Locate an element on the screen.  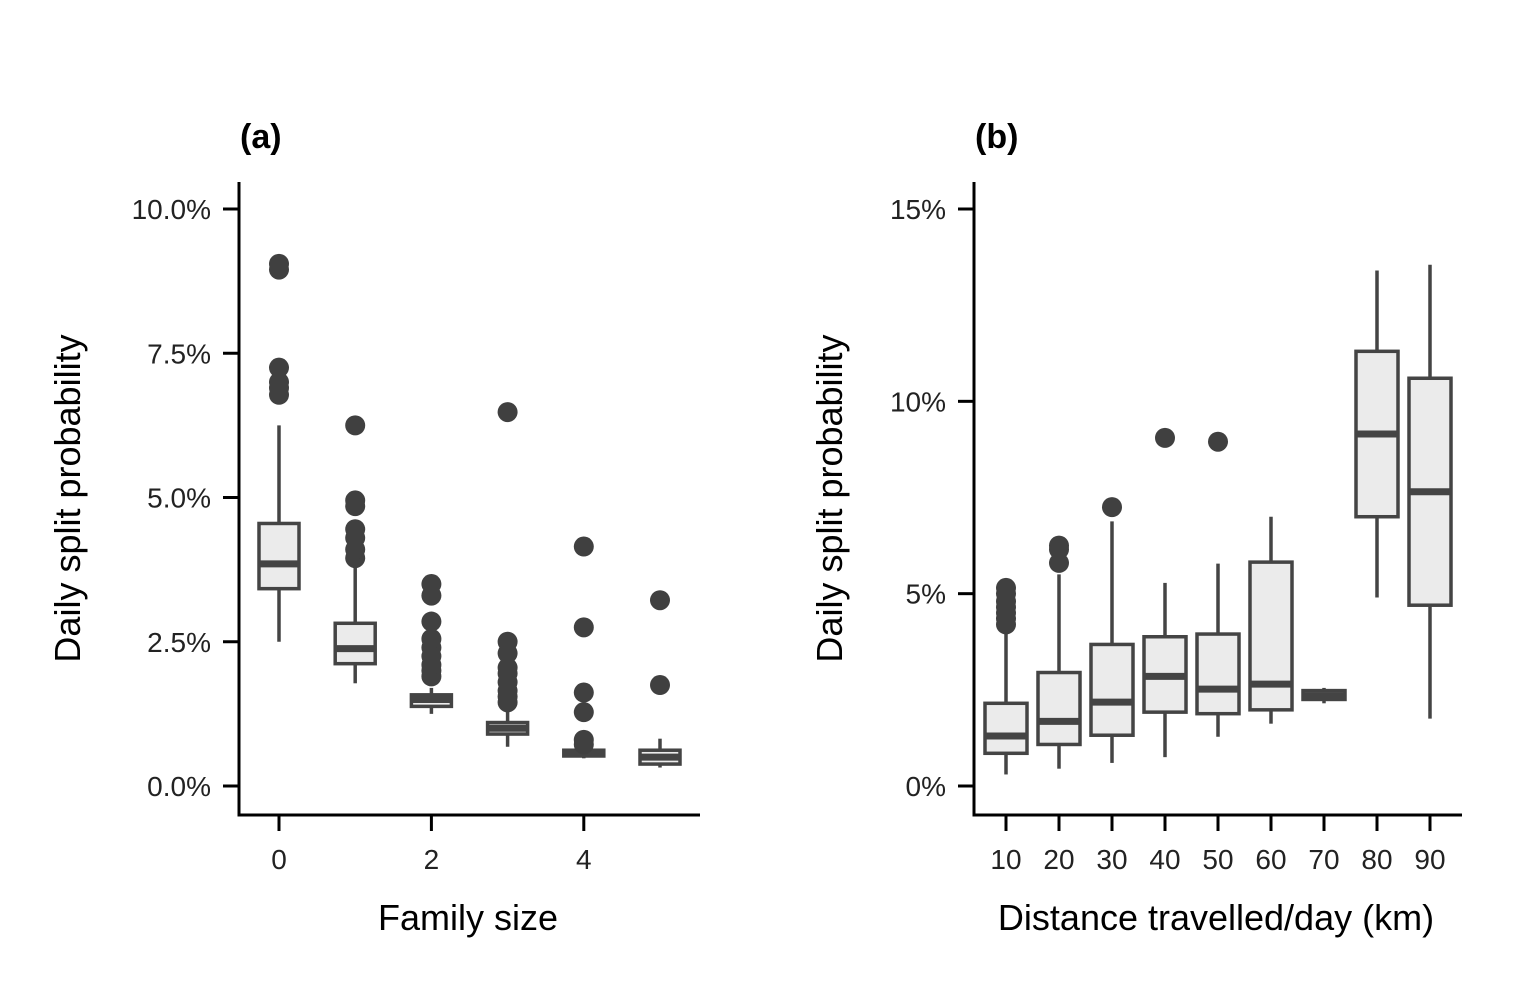
y-tick-label: 5% is located at coordinates (926, 594).